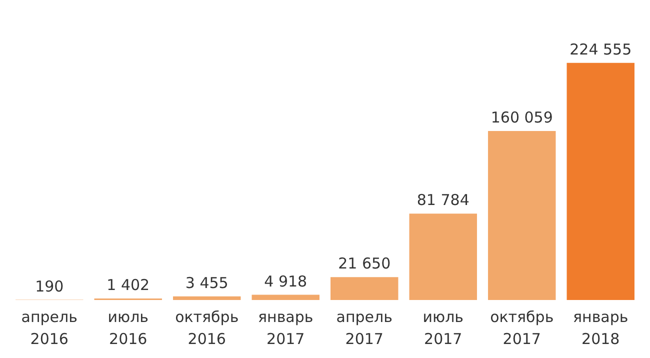 The image size is (650, 358). I want to click on x-tick-label: апрель 2016, so click(49, 328).